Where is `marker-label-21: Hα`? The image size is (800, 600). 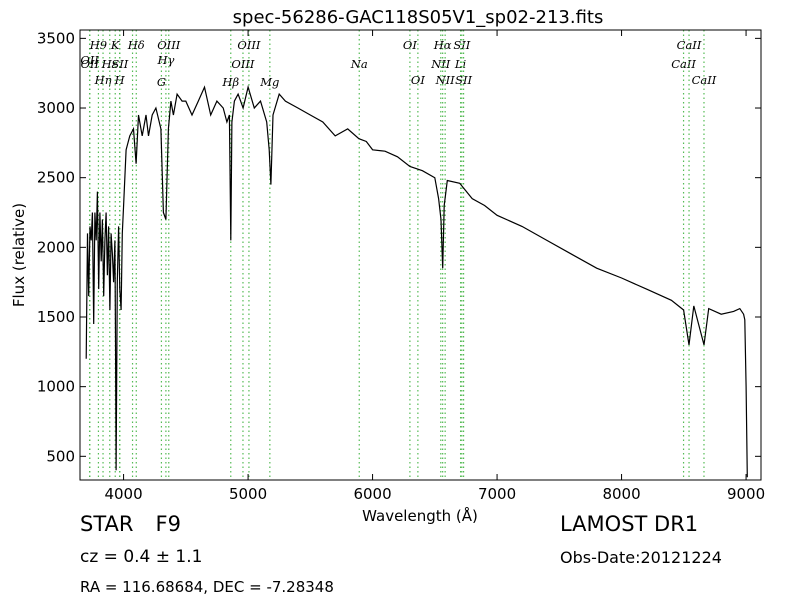
marker-label-21: Hα is located at coordinates (442, 45).